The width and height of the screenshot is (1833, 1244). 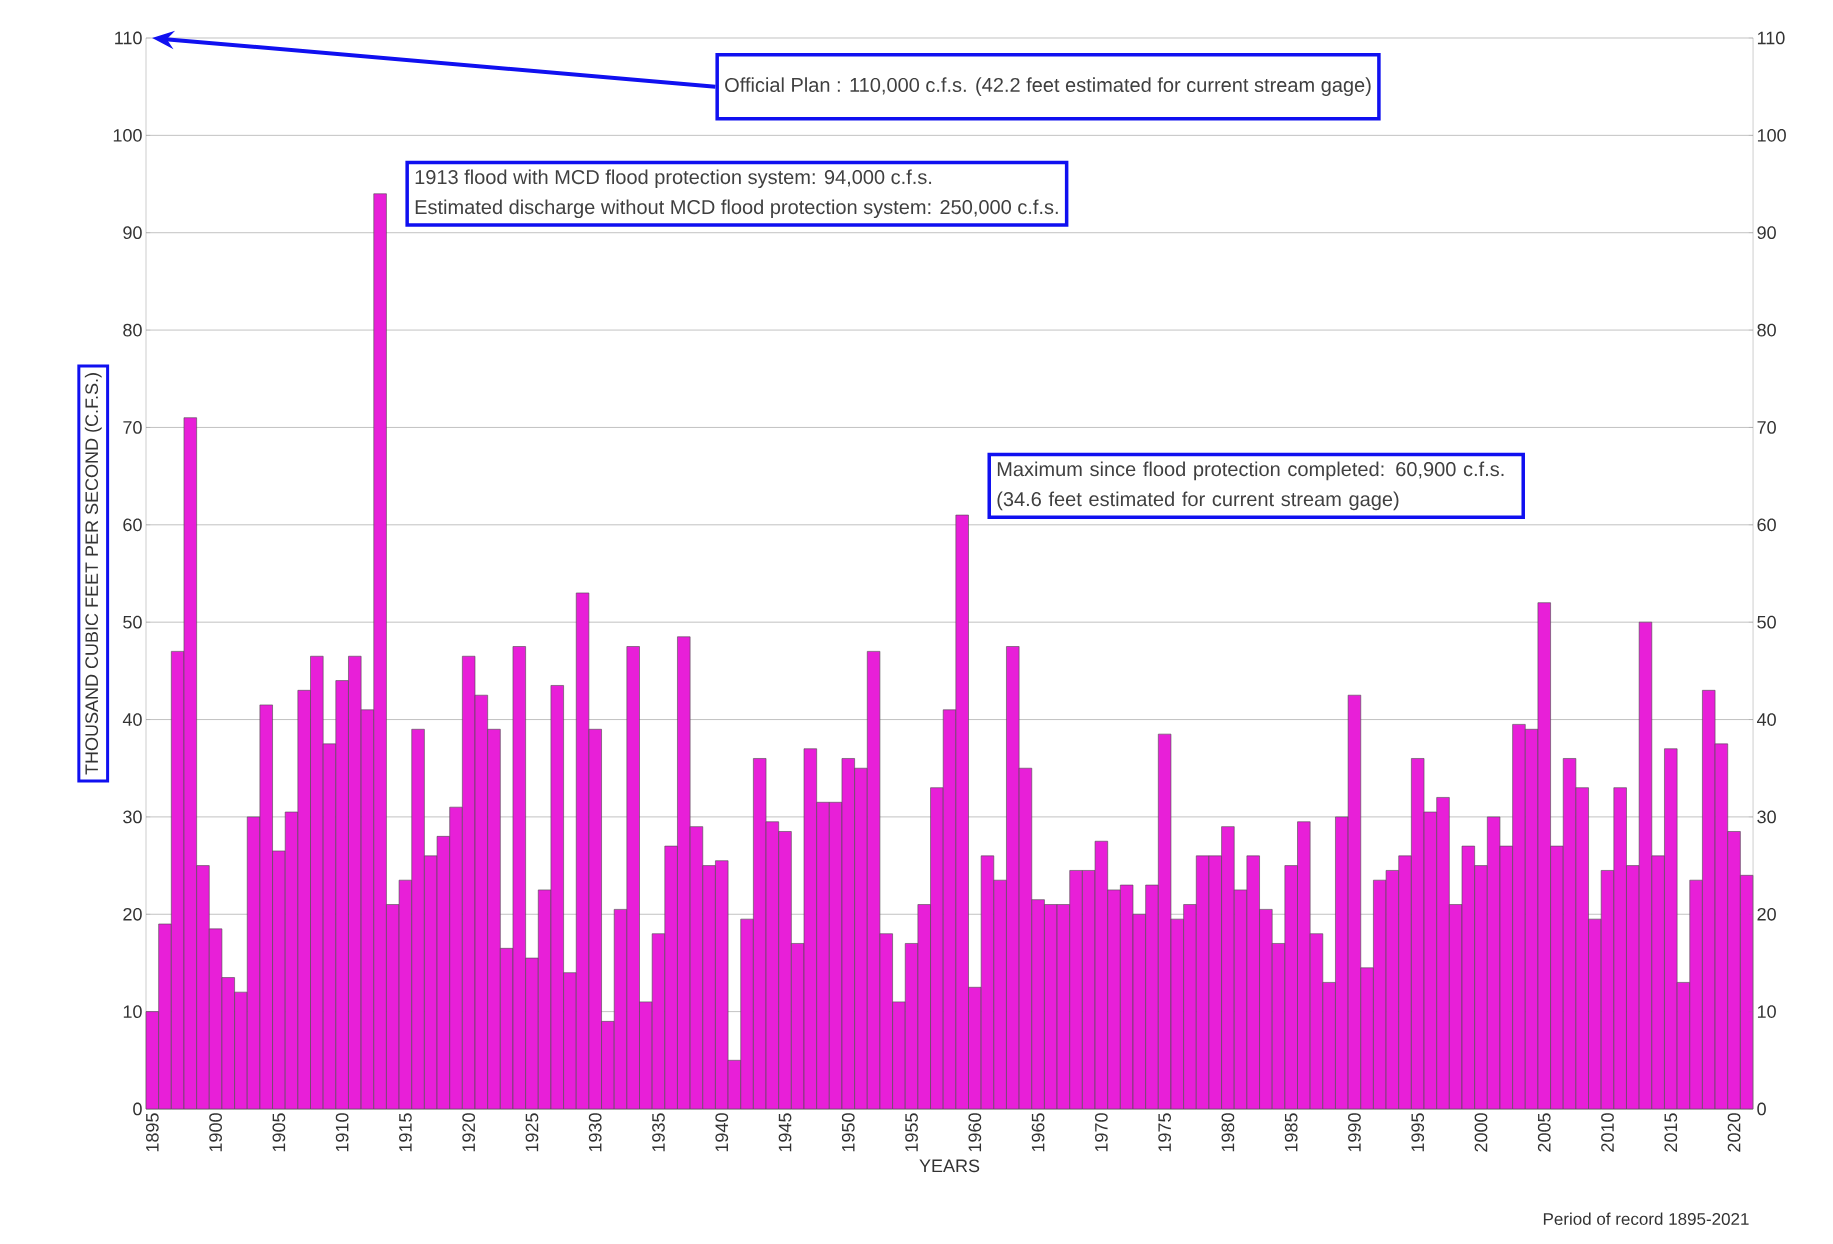 What do you see at coordinates (128, 38) in the screenshot?
I see `y-tick-label: 110` at bounding box center [128, 38].